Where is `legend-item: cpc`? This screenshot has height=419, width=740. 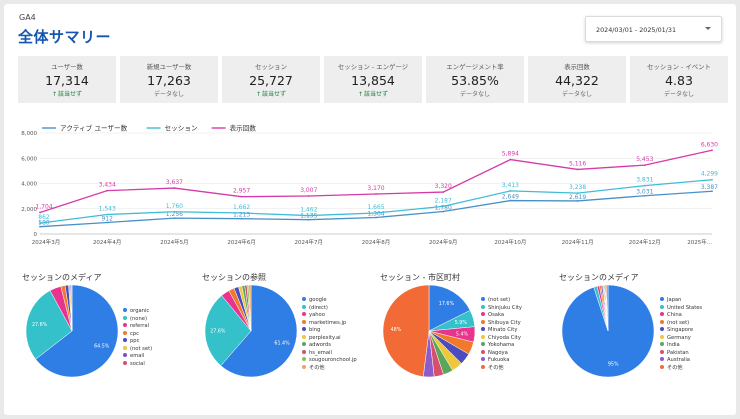 legend-item: cpc is located at coordinates (137, 334).